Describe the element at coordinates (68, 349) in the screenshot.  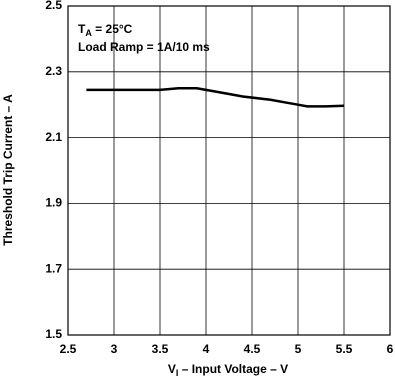
I see `x-tick-label: 2.5` at that location.